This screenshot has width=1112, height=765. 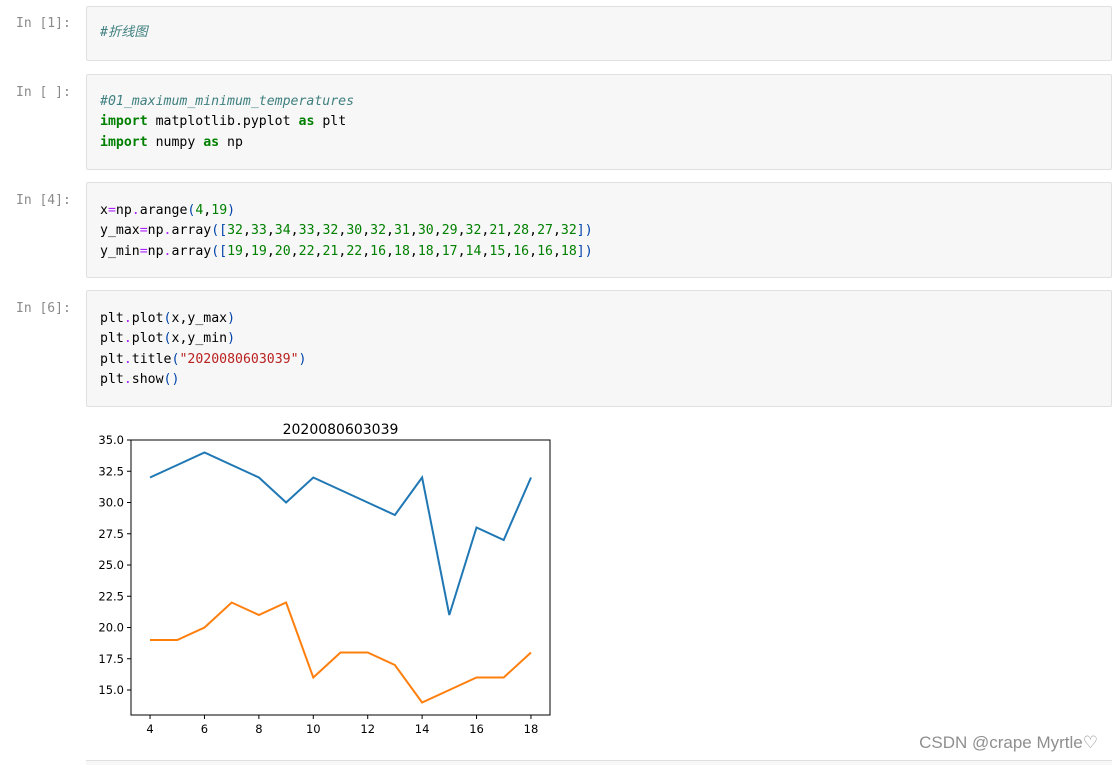 I want to click on code-line: plt.plot(x,y_max), so click(x=203, y=319).